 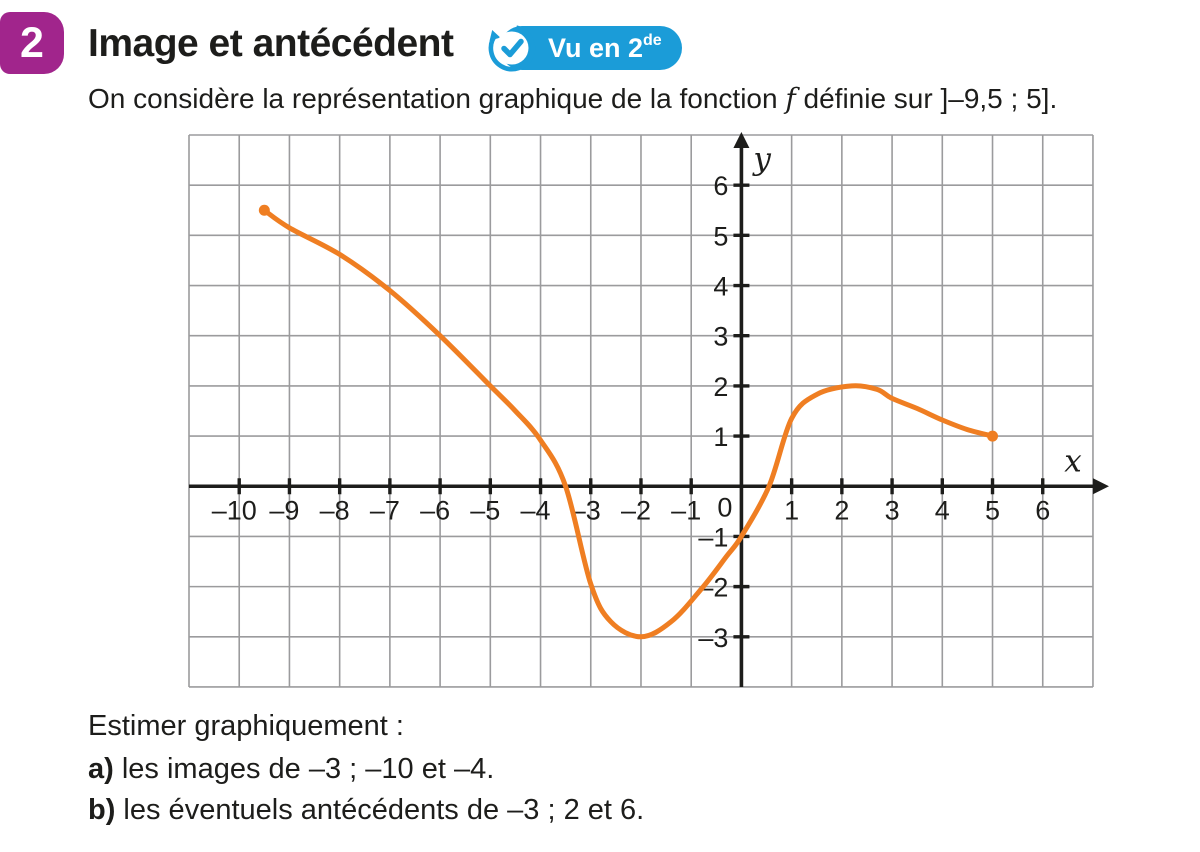 I want to click on x-tick-label: 2, so click(x=841, y=510).